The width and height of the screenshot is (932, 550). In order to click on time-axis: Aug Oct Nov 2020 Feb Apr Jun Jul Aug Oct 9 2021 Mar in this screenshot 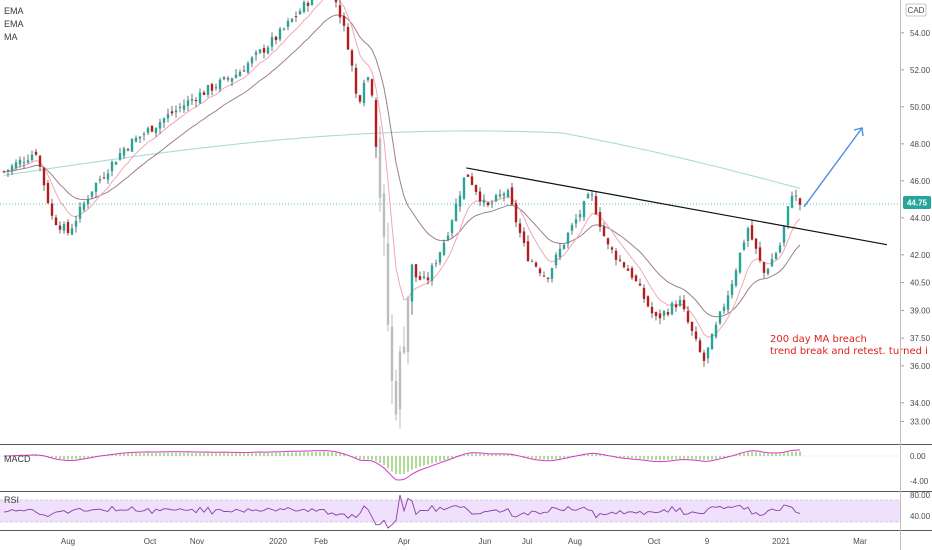, I will do `click(464, 541)`.